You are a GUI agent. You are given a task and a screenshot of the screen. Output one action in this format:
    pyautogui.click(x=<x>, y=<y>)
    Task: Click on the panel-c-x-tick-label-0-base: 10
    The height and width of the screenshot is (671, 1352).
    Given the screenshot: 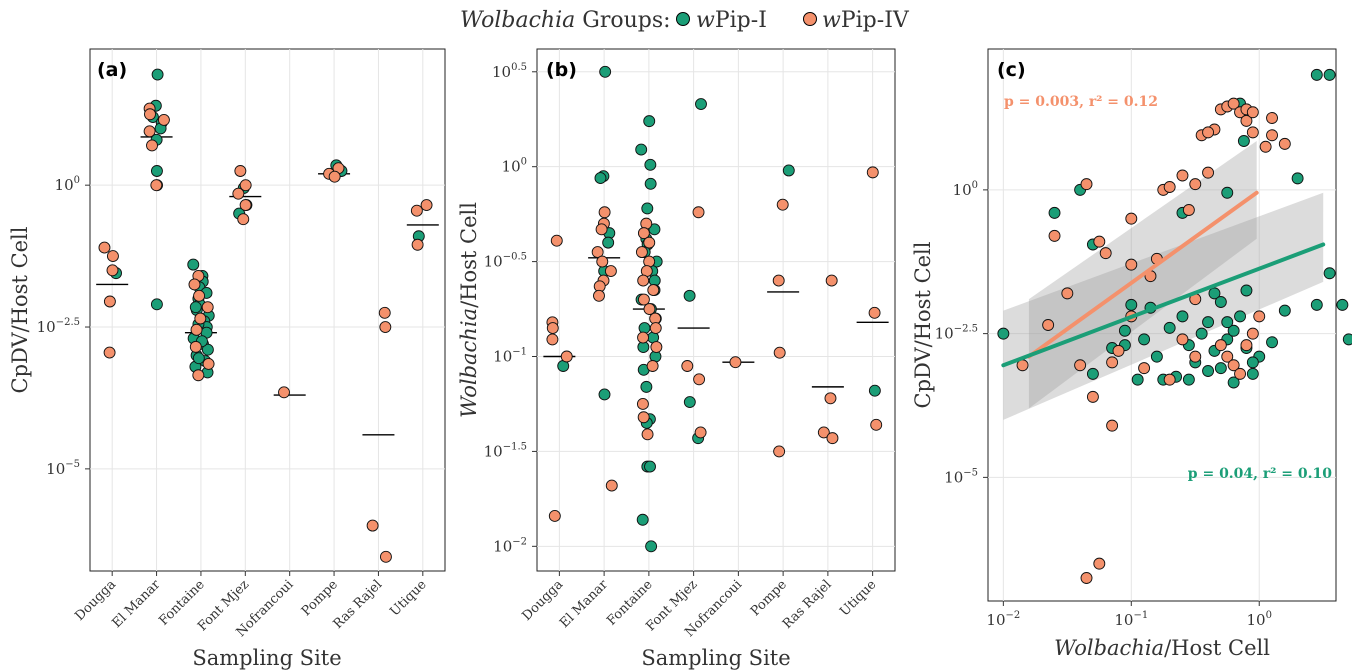 What is the action you would take?
    pyautogui.click(x=995, y=620)
    